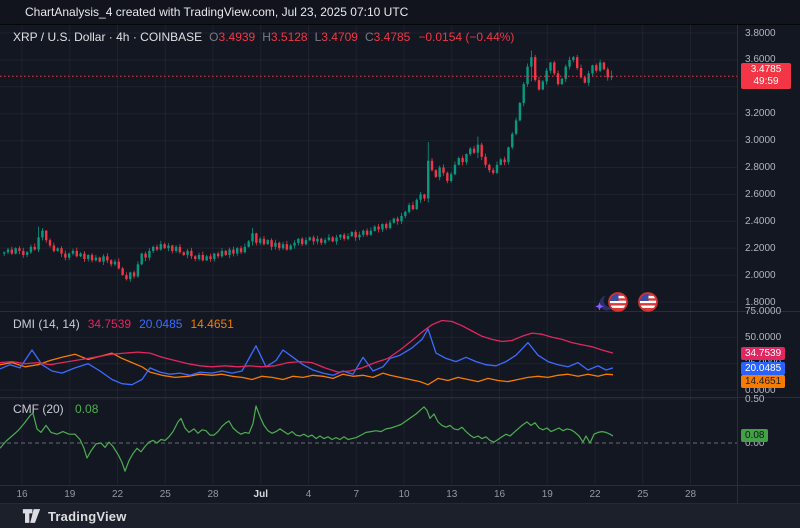 This screenshot has width=800, height=528. Describe the element at coordinates (763, 353) in the screenshot. I see `dmi-axis-badge: 34.7539` at that location.